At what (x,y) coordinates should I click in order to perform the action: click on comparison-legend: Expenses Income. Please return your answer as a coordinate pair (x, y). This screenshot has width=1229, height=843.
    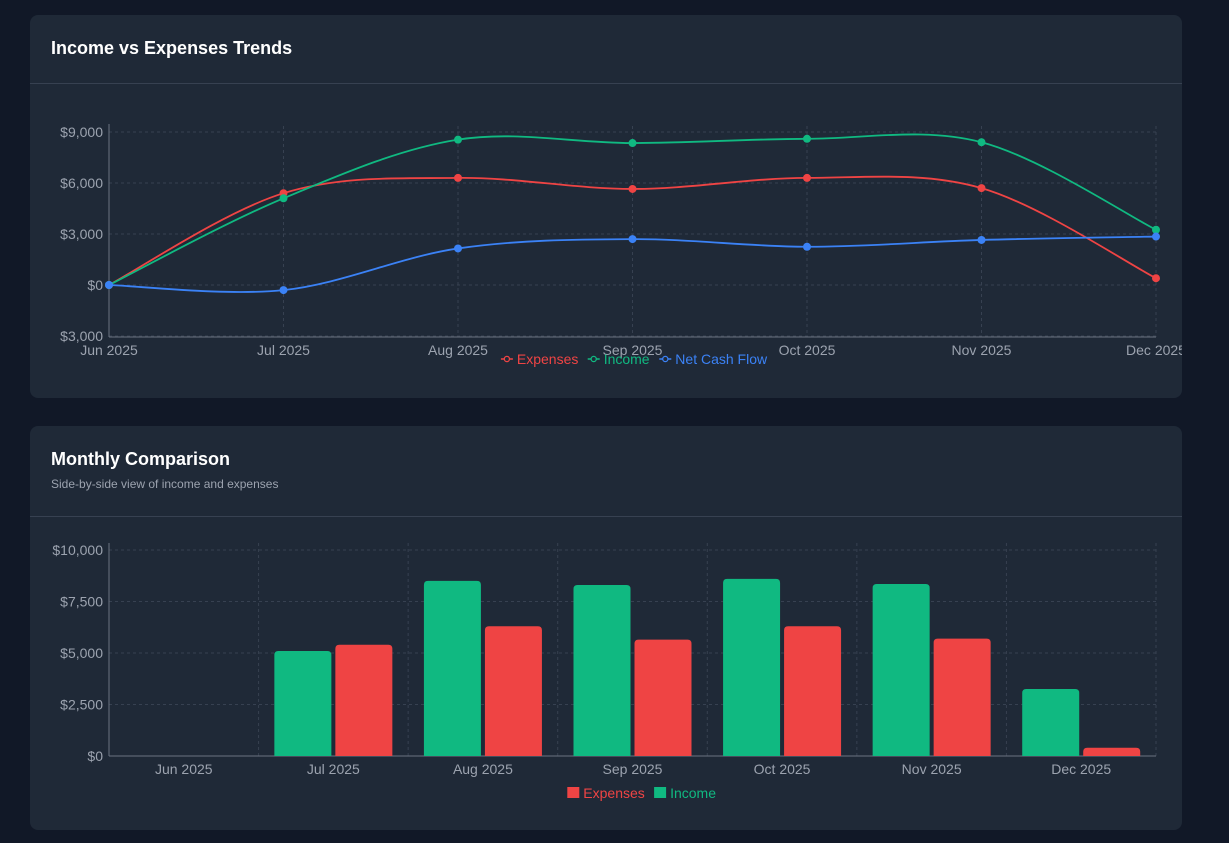
    Looking at the image, I should click on (641, 793).